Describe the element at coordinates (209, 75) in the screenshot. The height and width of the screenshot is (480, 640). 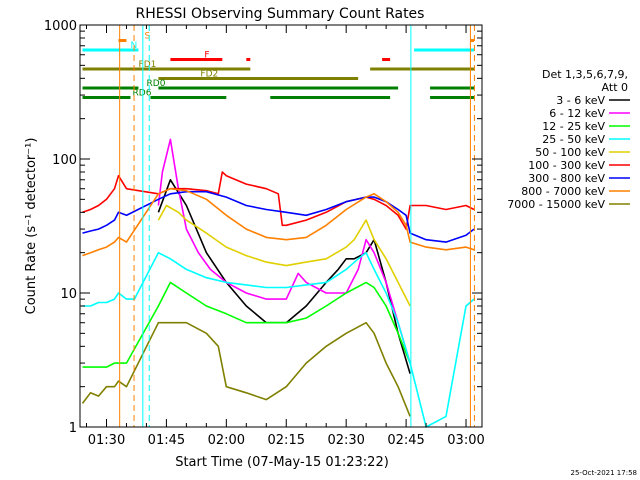
I see `flag-label-fd2: FD2` at that location.